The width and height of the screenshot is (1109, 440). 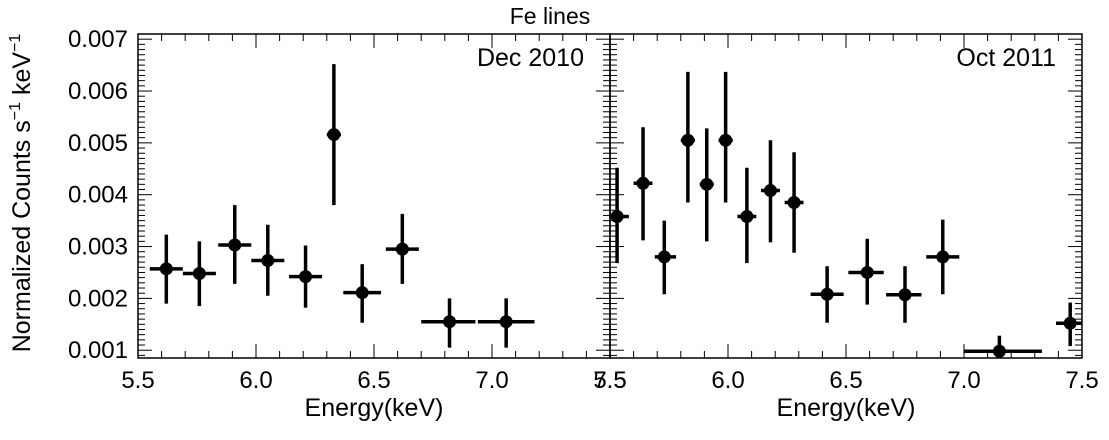 What do you see at coordinates (98, 350) in the screenshot?
I see `y-tick-label: 0.001` at bounding box center [98, 350].